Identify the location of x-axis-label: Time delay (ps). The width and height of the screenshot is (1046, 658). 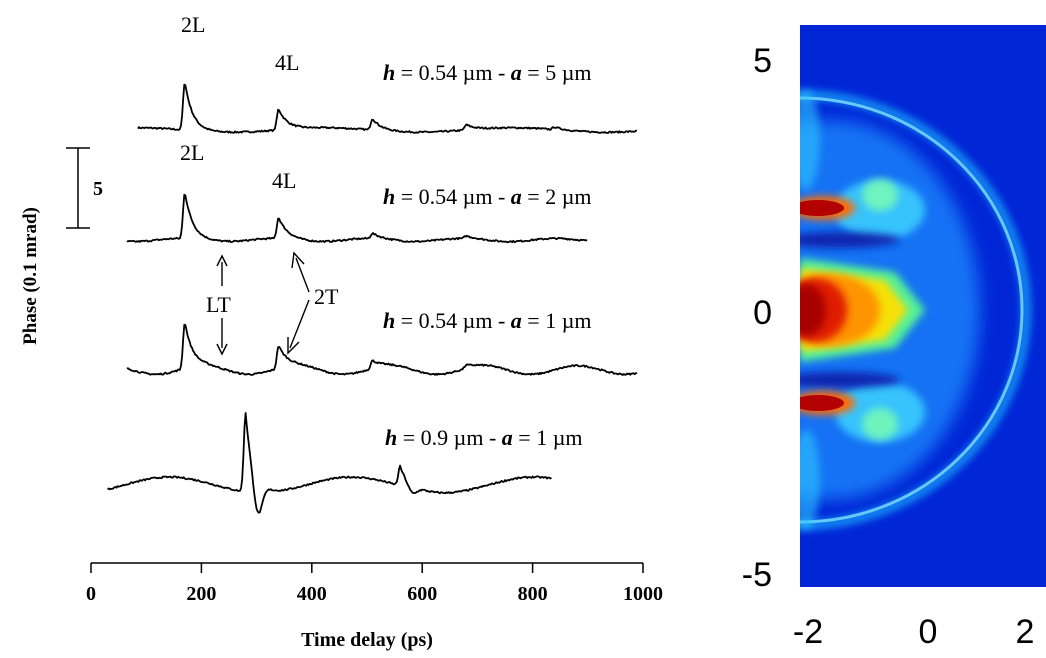
(367, 640).